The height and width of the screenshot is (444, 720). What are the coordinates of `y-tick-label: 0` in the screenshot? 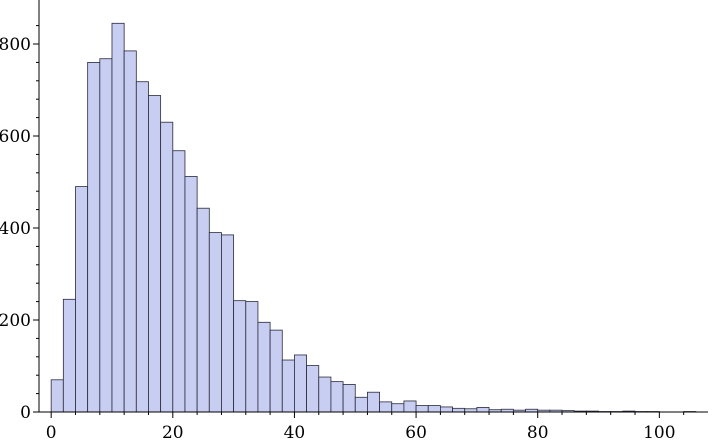 It's located at (25, 413).